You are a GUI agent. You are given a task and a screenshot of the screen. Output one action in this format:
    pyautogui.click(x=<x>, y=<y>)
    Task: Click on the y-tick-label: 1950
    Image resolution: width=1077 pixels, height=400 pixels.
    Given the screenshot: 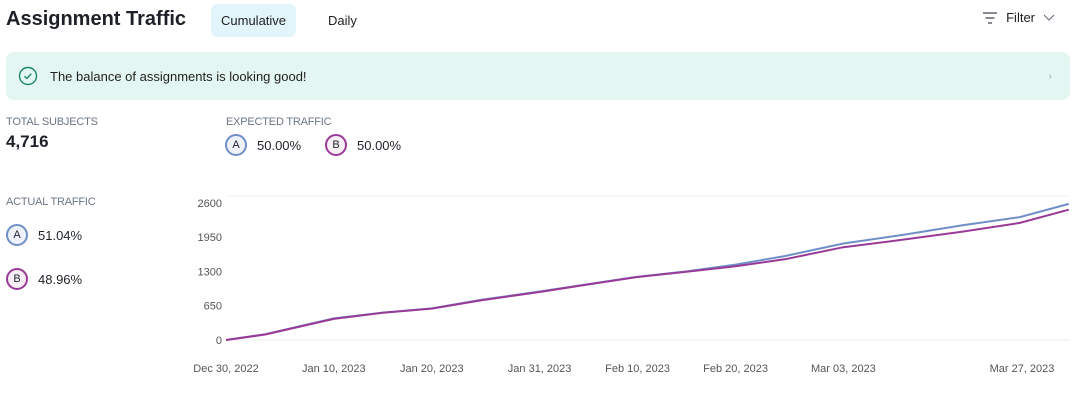 What is the action you would take?
    pyautogui.click(x=210, y=238)
    